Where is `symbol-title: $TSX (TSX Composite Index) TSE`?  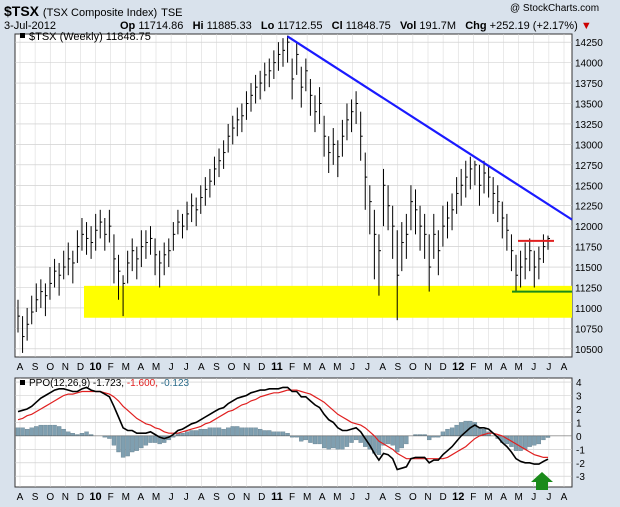
symbol-title: $TSX (TSX Composite Index) TSE is located at coordinates (93, 11).